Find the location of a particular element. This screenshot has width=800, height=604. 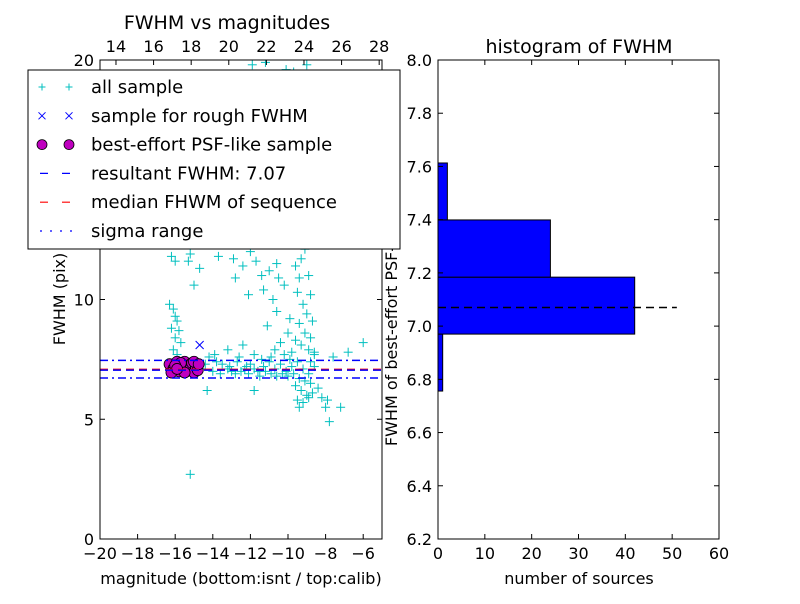

y-tick-label: 0 is located at coordinates (89, 539).